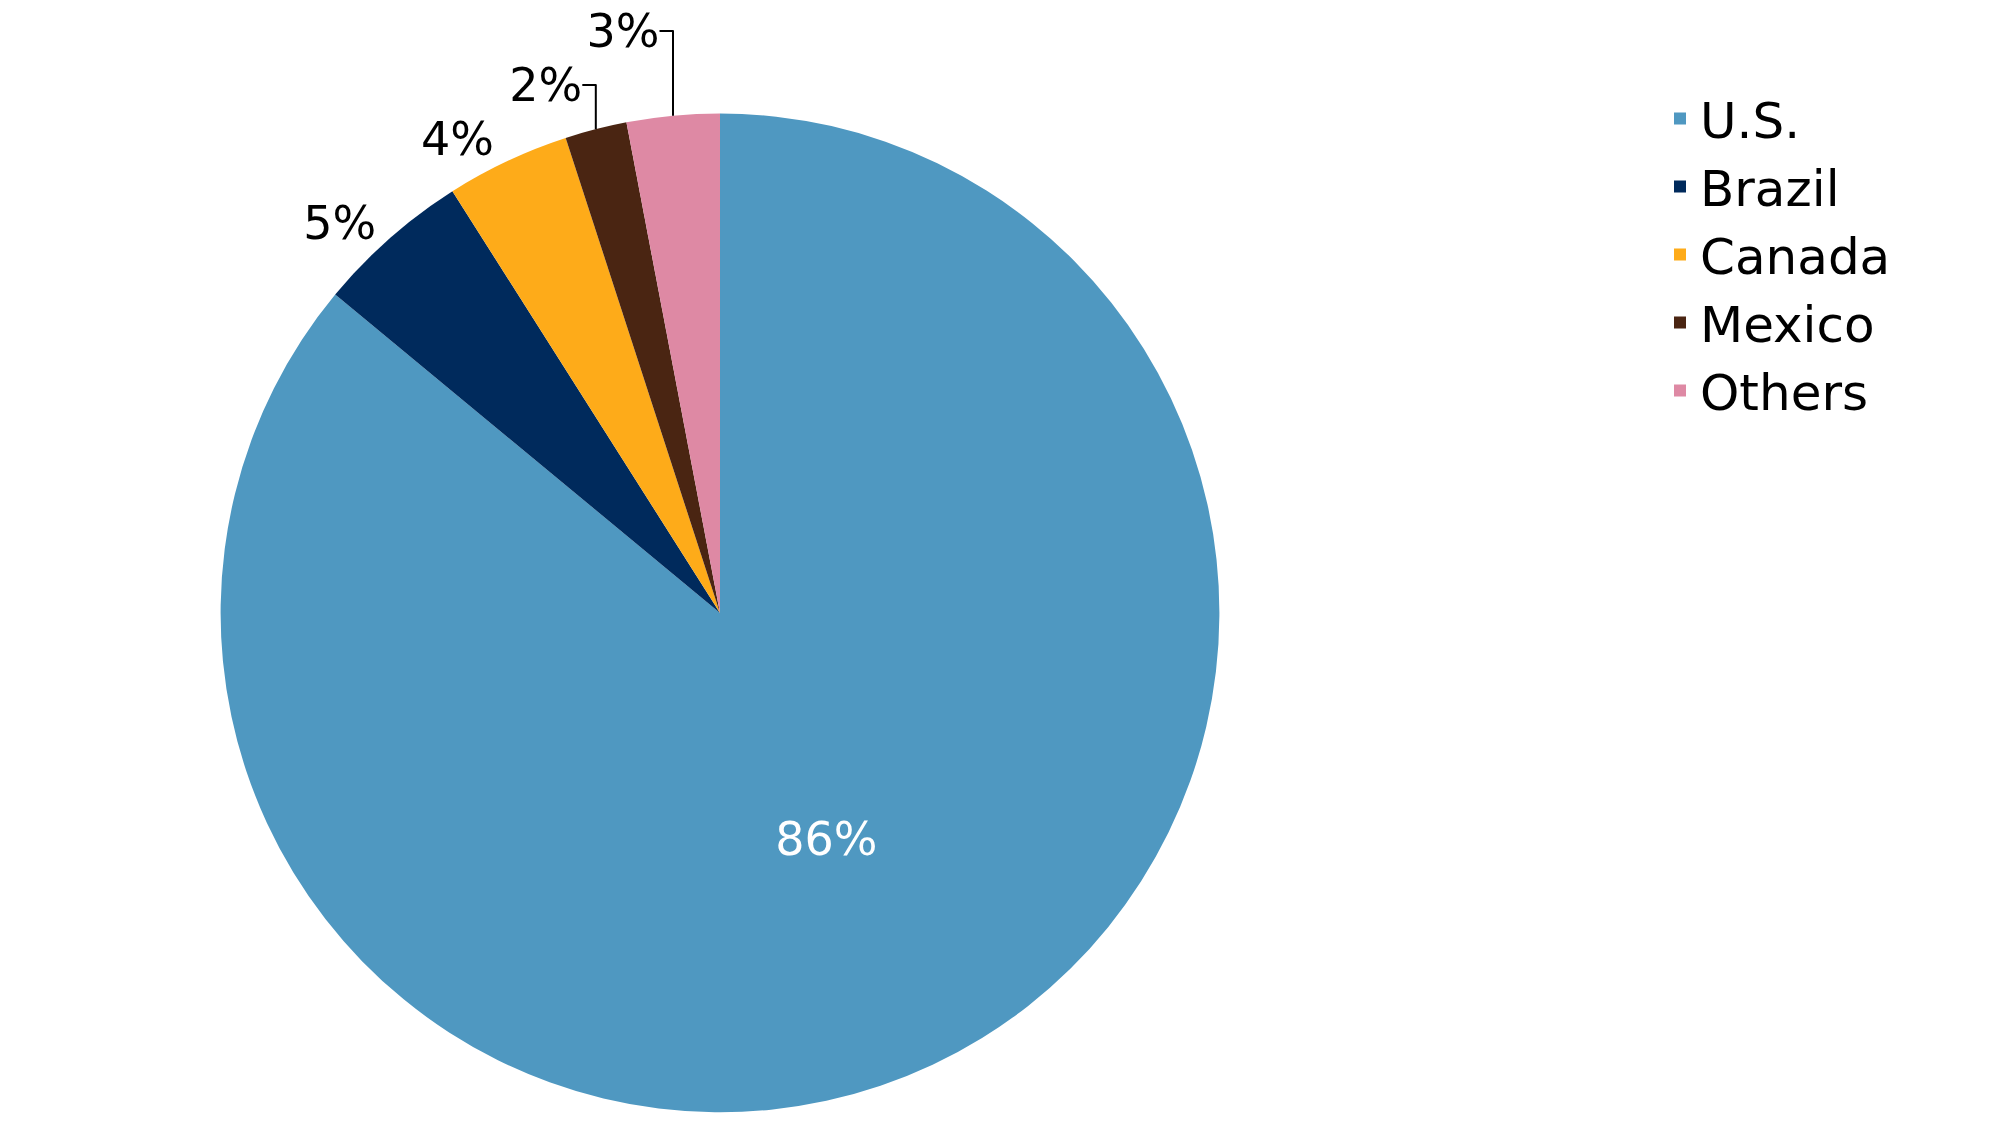 This screenshot has width=2000, height=1135. What do you see at coordinates (340, 223) in the screenshot?
I see `data-label: 5%` at bounding box center [340, 223].